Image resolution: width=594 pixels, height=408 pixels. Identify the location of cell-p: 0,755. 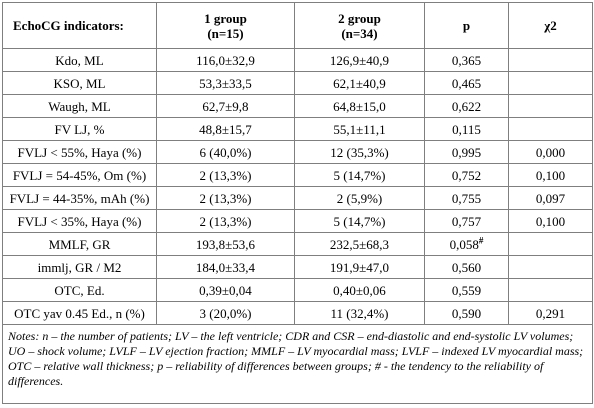
(466, 198).